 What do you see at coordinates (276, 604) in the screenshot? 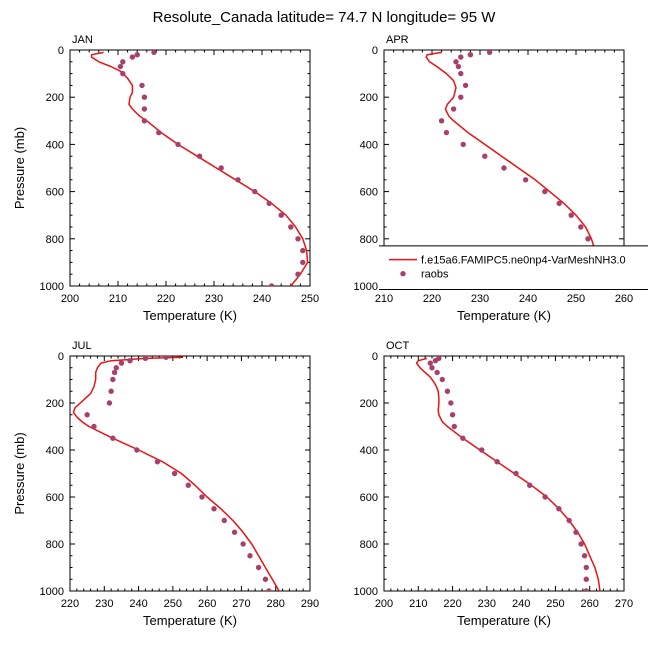
I see `x-tick-label: 280` at bounding box center [276, 604].